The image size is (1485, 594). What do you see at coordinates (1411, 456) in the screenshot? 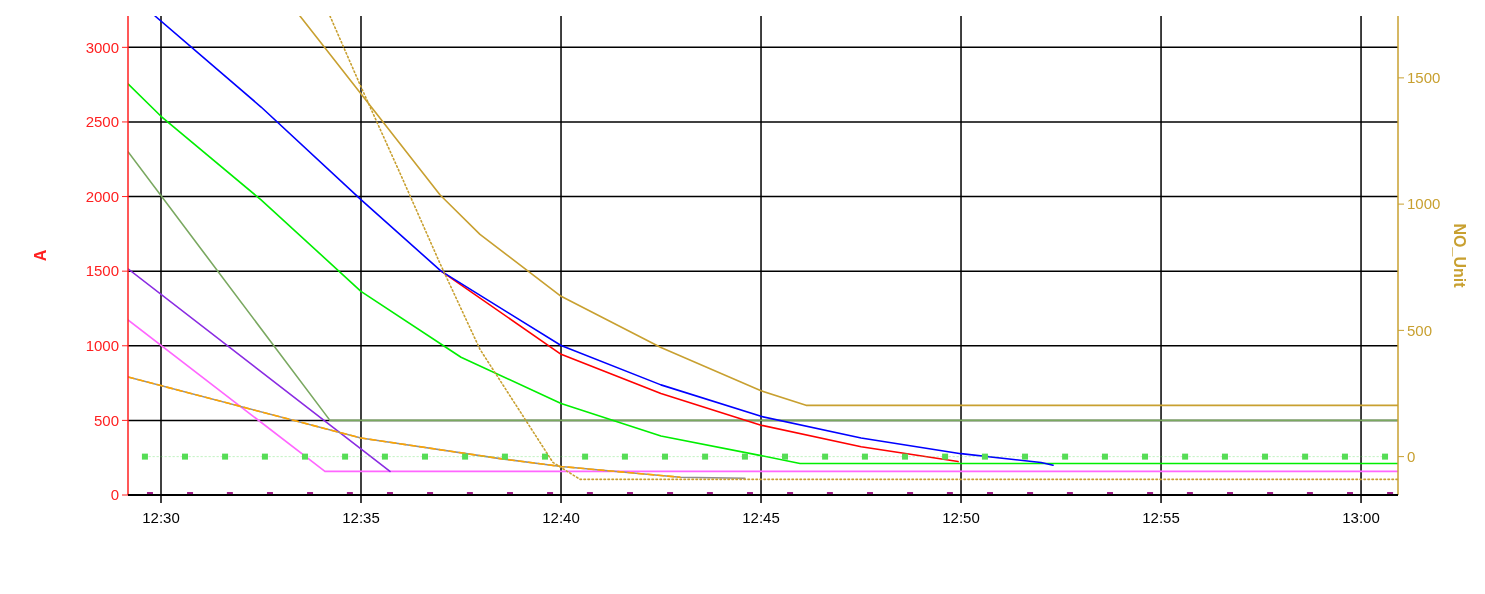
I see `y2-tick-label: 0` at bounding box center [1411, 456].